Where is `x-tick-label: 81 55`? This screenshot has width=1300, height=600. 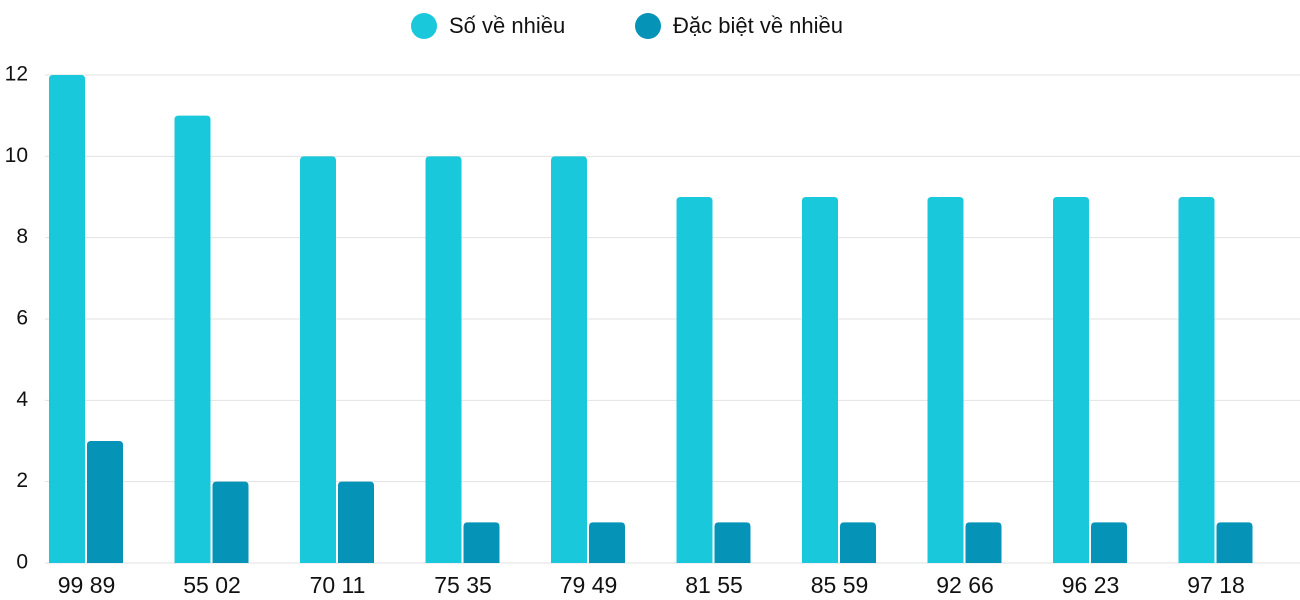
x-tick-label: 81 55 is located at coordinates (714, 585).